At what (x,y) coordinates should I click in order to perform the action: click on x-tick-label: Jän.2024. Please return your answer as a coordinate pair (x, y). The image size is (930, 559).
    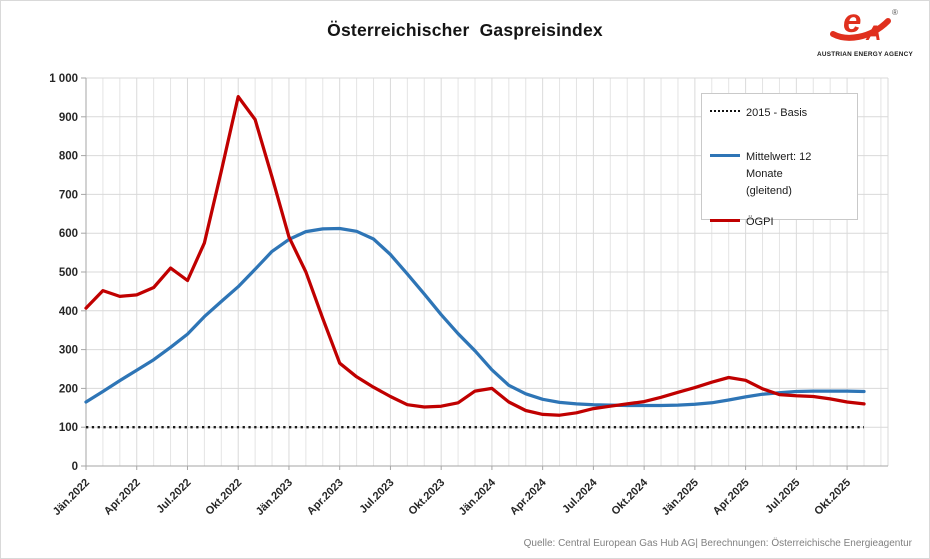
    Looking at the image, I should click on (478, 497).